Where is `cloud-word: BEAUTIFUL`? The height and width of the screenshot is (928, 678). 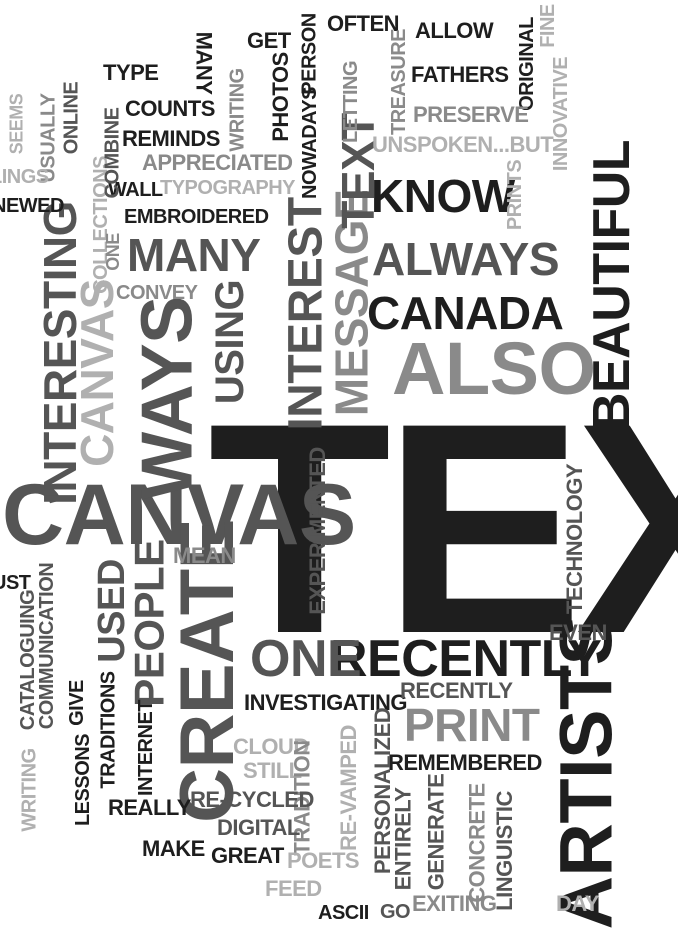 cloud-word: BEAUTIFUL is located at coordinates (612, 285).